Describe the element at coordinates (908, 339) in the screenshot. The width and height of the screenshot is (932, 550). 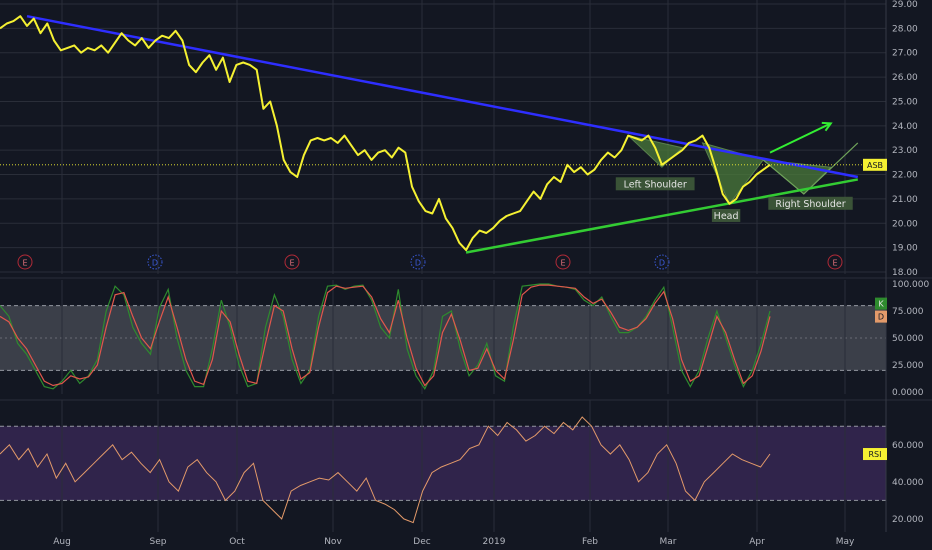
I see `stochastic-tick-label: 50.000` at that location.